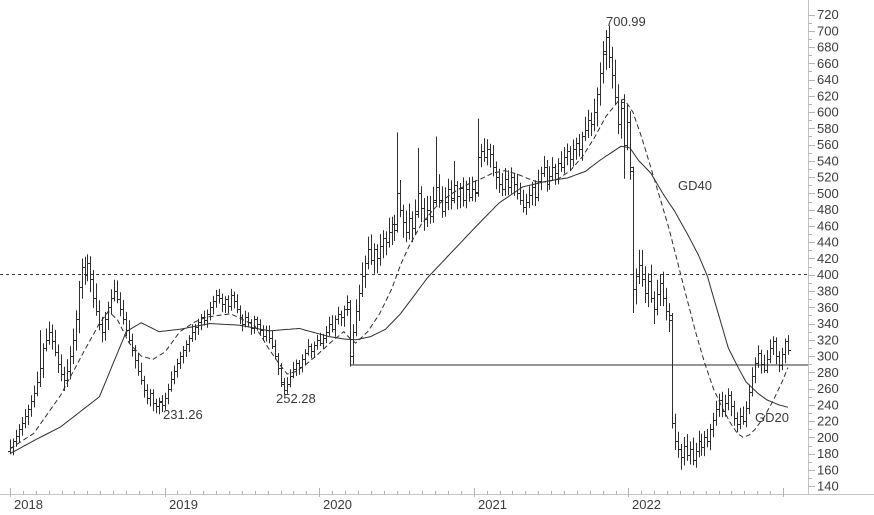 The width and height of the screenshot is (874, 515). I want to click on y-axis-label: 300, so click(828, 356).